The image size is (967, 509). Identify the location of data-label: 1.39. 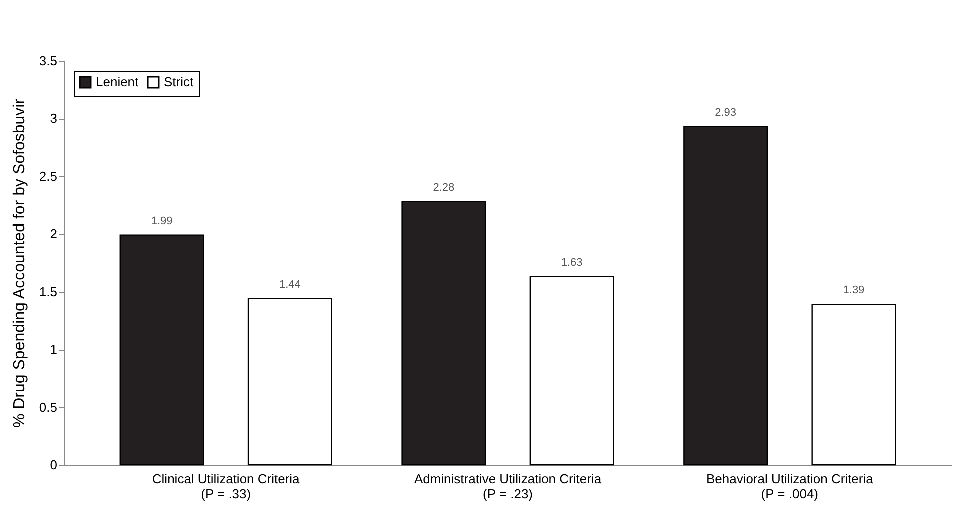
(854, 290).